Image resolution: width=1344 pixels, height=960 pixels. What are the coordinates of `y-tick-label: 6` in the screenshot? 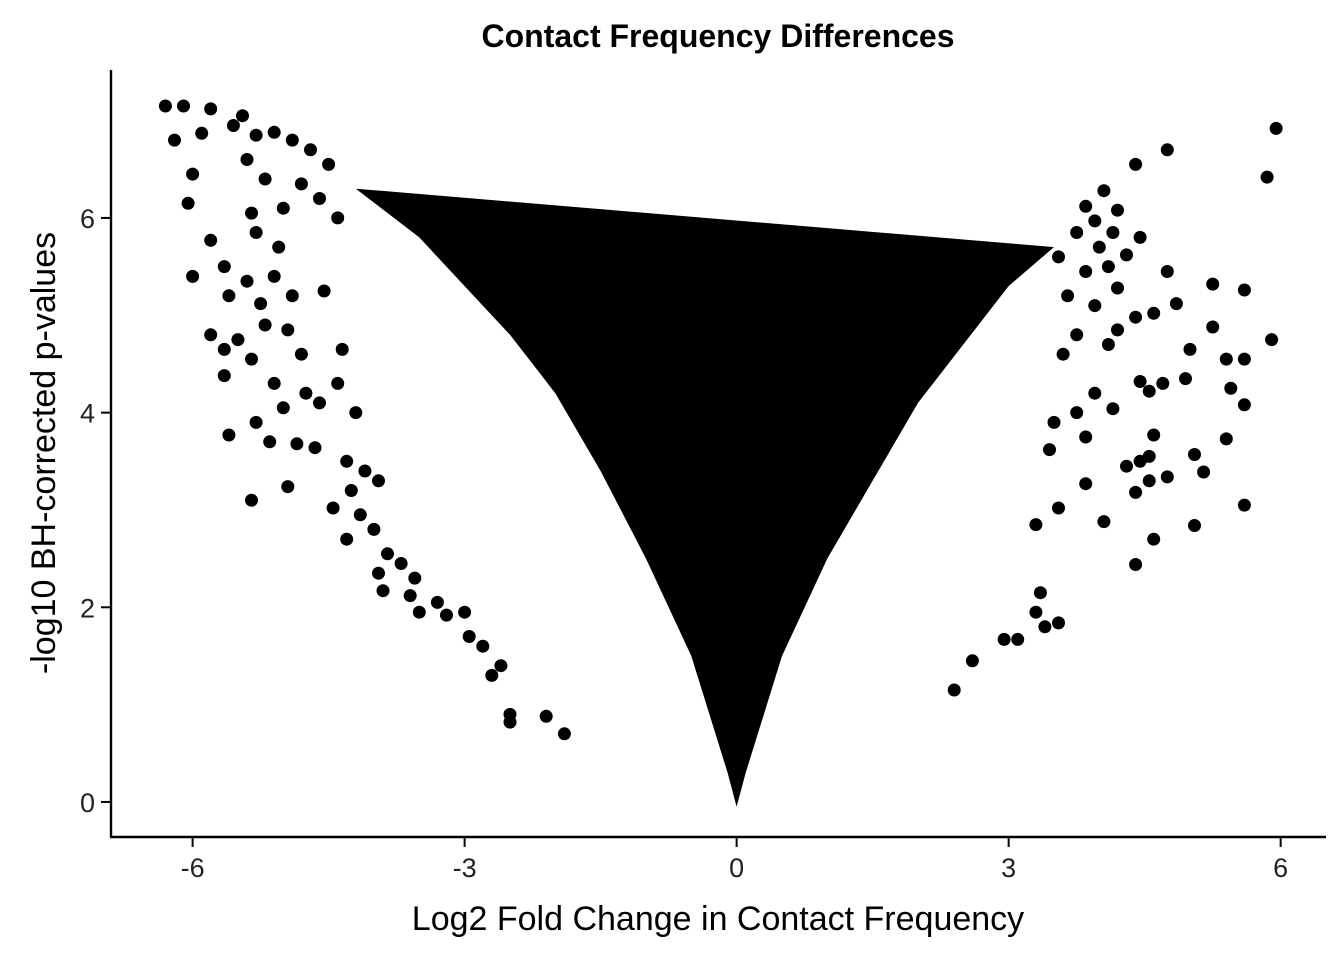 It's located at (87, 219).